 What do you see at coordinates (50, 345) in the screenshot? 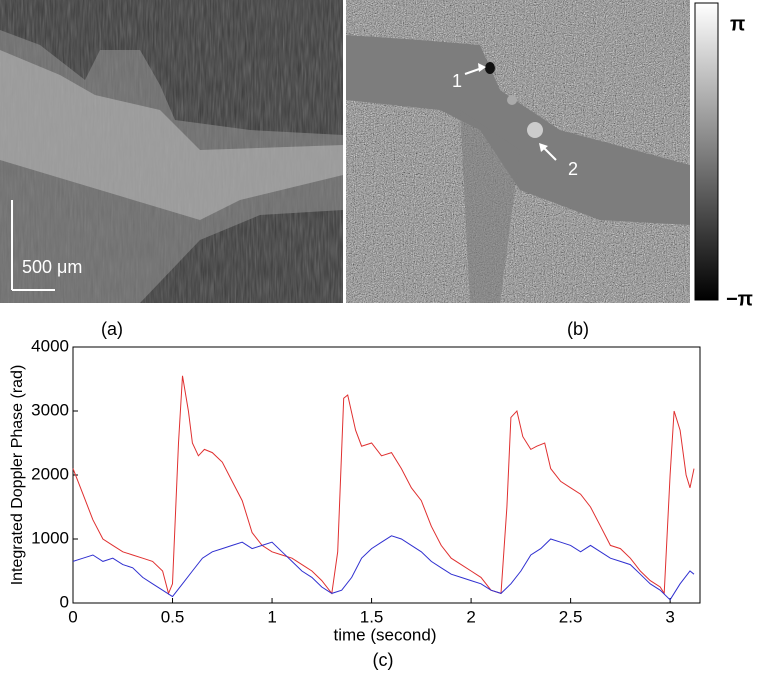
I see `y-tick-label: 4000` at bounding box center [50, 345].